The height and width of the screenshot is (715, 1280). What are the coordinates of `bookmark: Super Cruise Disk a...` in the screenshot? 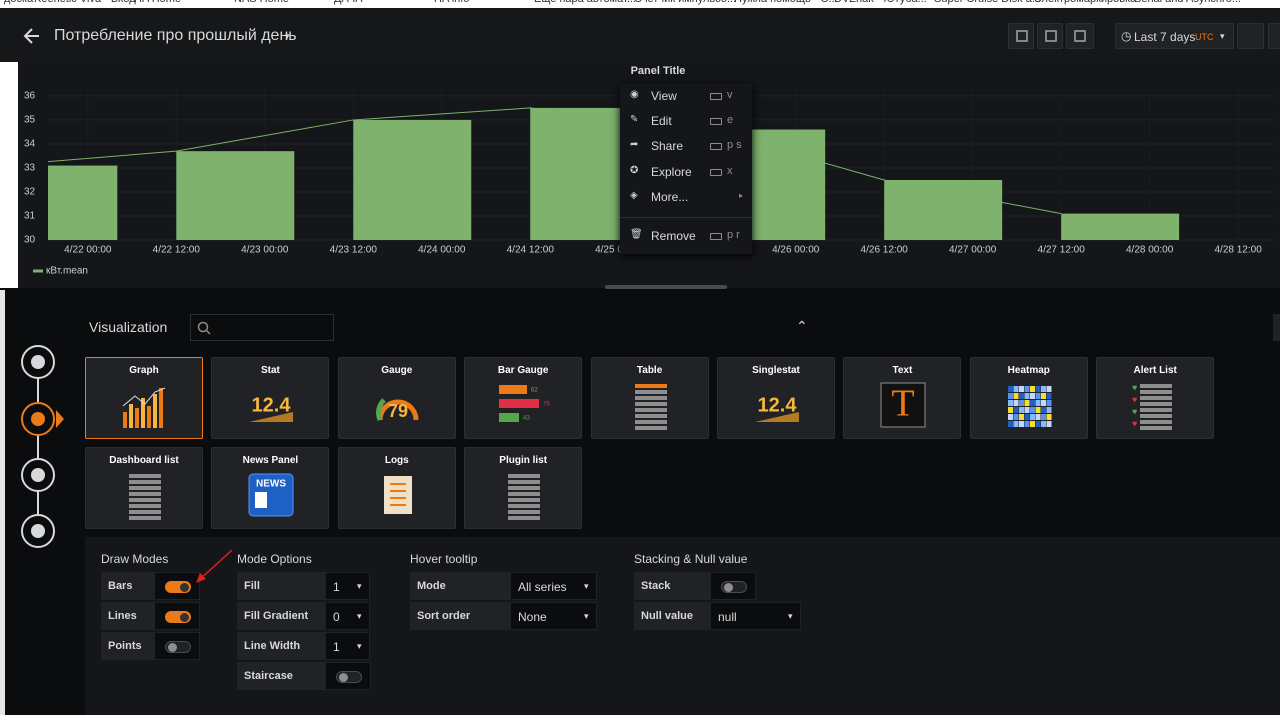 It's located at (987, 2).